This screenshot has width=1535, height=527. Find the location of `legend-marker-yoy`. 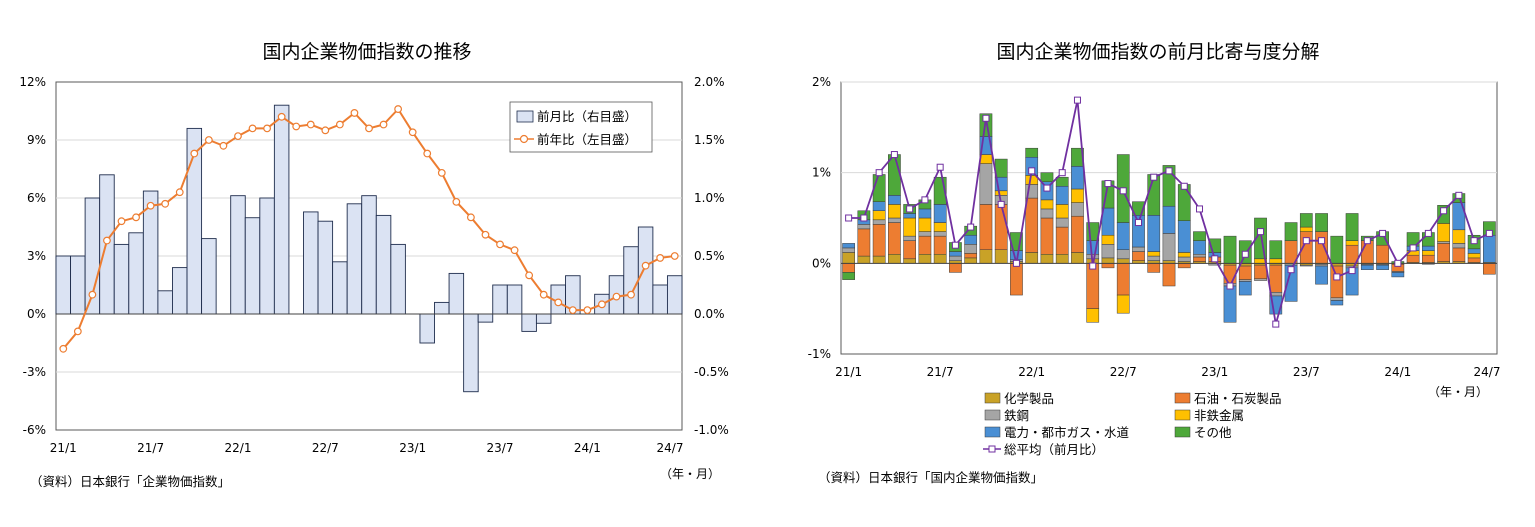

legend-marker-yoy is located at coordinates (524, 139).